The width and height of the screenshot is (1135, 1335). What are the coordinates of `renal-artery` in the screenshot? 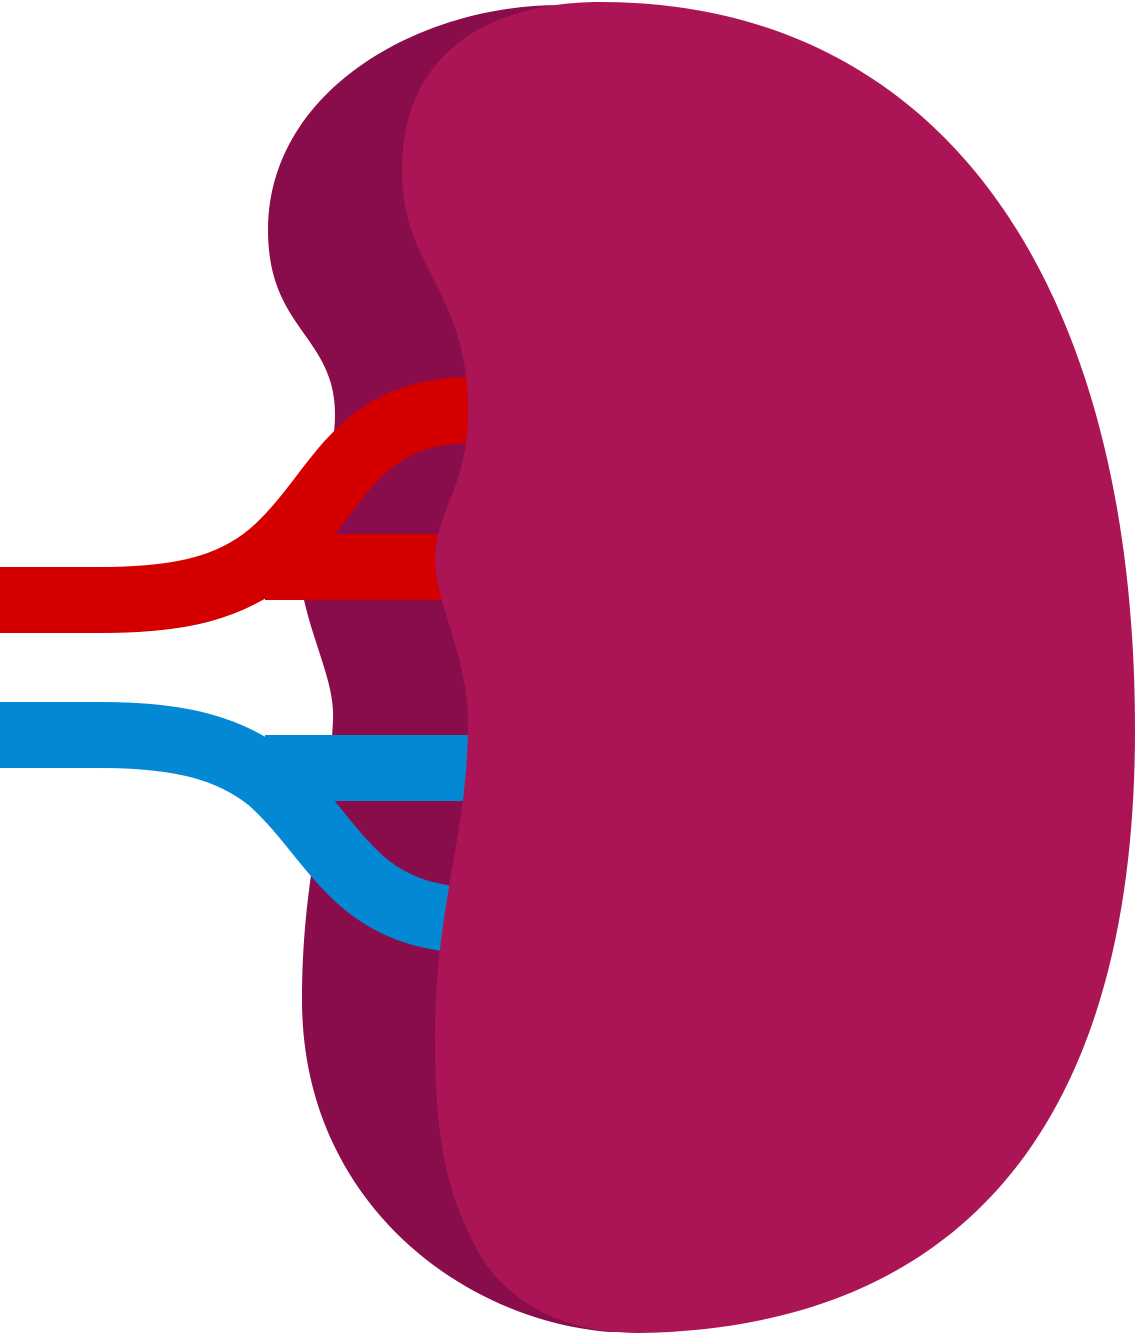 It's located at (236, 505).